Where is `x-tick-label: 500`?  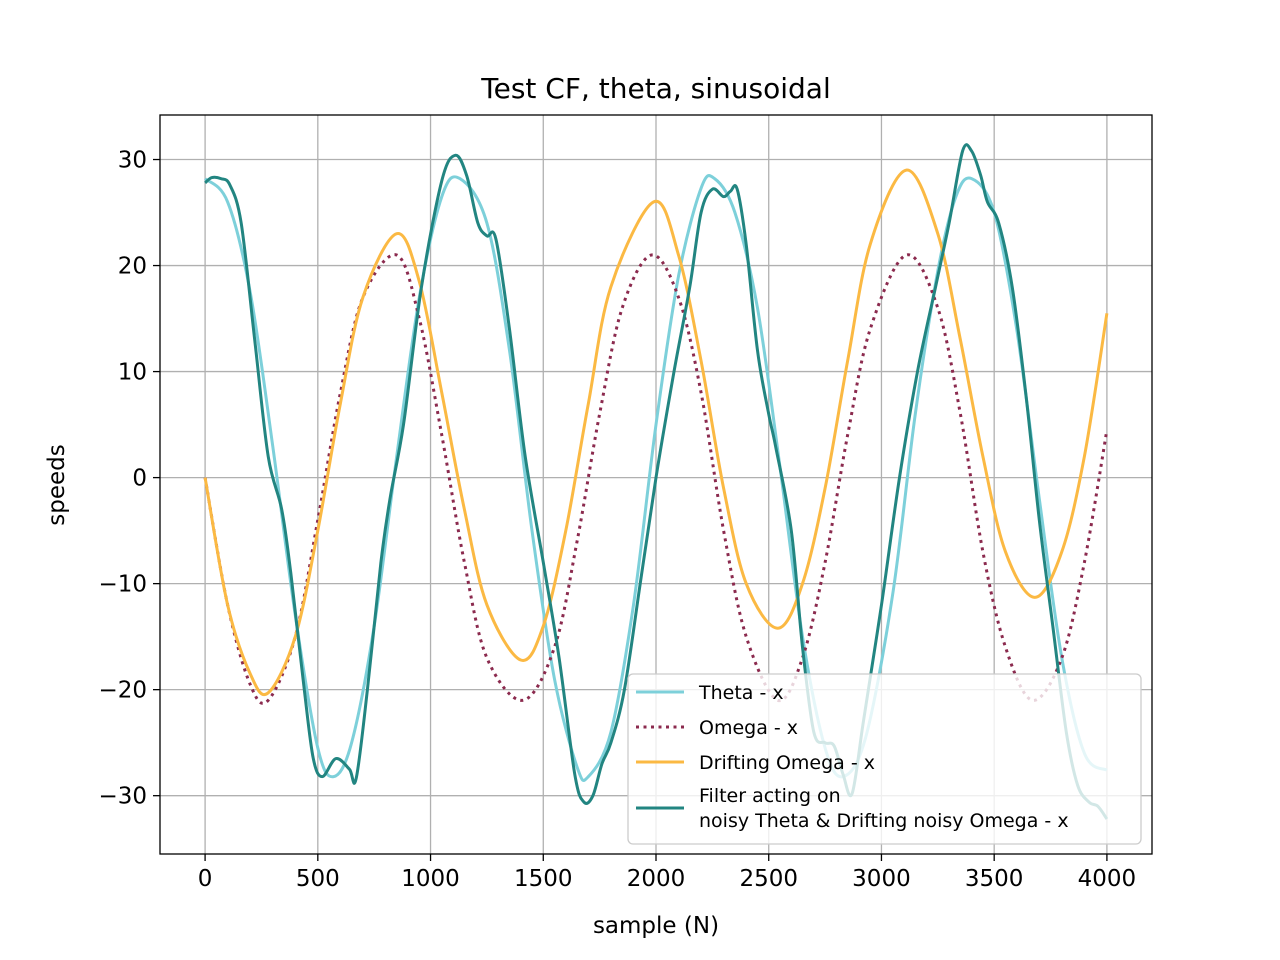
x-tick-label: 500 is located at coordinates (318, 879).